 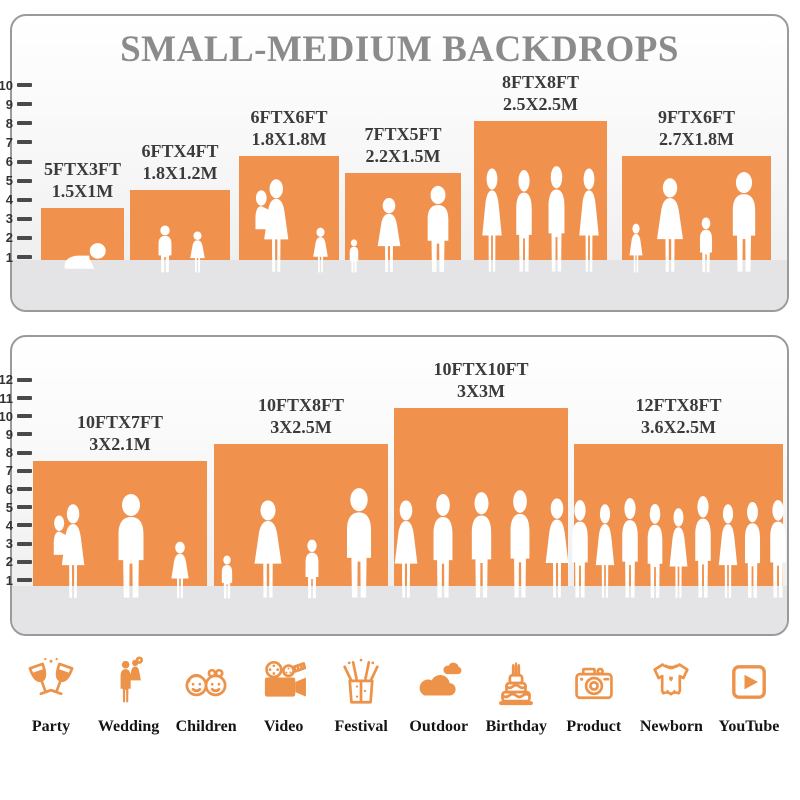 I want to click on ruler-tick-4: 4, so click(x=16, y=200).